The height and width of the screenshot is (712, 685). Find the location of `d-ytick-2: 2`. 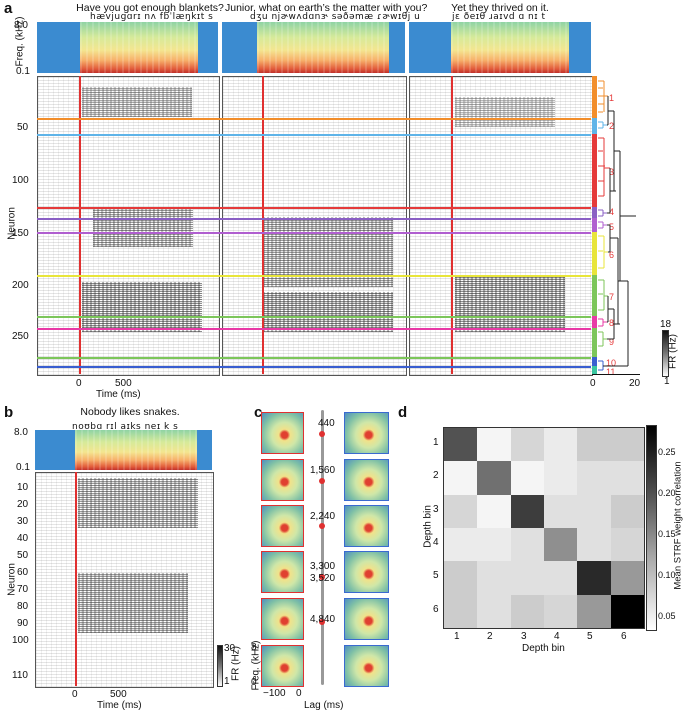

d-ytick-2: 2 is located at coordinates (436, 475).